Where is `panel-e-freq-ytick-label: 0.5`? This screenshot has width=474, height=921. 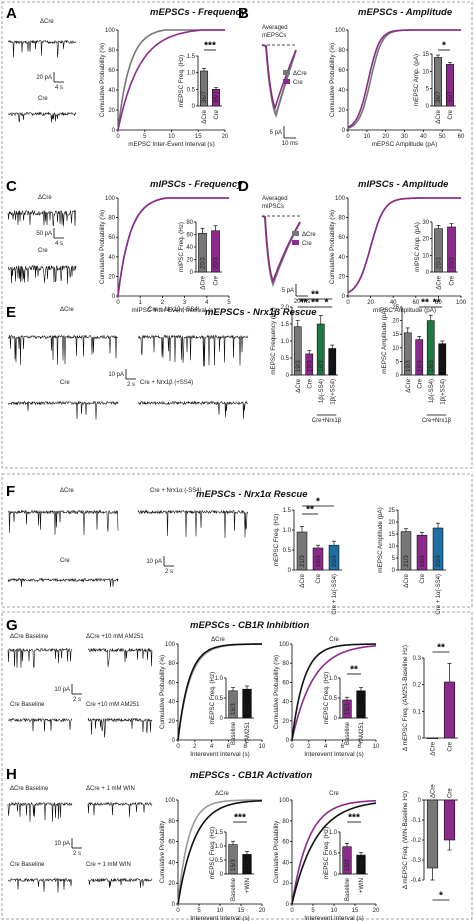 panel-e-freq-ytick-label: 0.5 is located at coordinates (285, 359).